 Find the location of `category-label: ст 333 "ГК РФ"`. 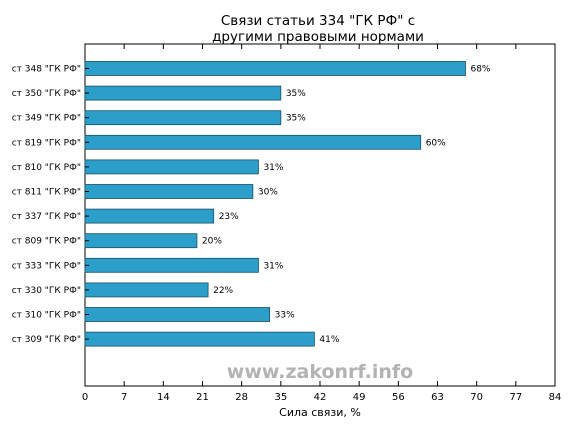

category-label: ст 333 "ГК РФ" is located at coordinates (46, 266).